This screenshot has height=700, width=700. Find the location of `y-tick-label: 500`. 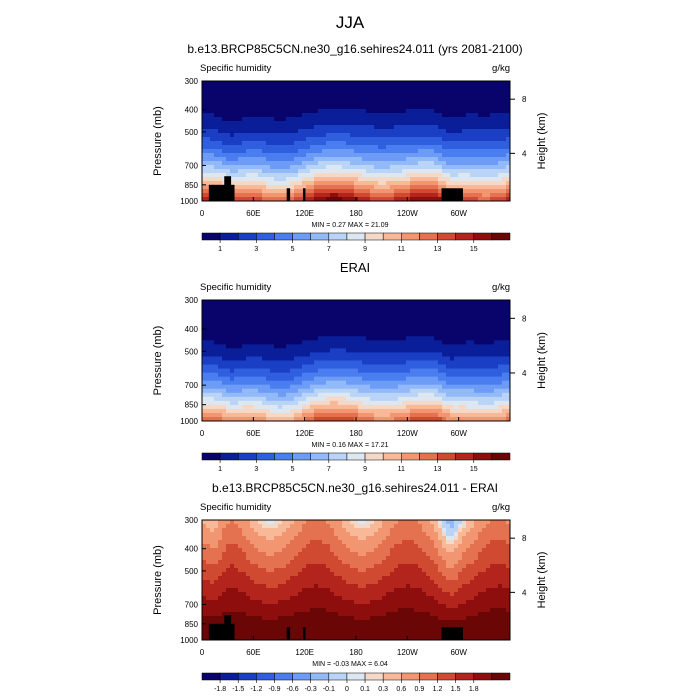

y-tick-label: 500 is located at coordinates (192, 571).